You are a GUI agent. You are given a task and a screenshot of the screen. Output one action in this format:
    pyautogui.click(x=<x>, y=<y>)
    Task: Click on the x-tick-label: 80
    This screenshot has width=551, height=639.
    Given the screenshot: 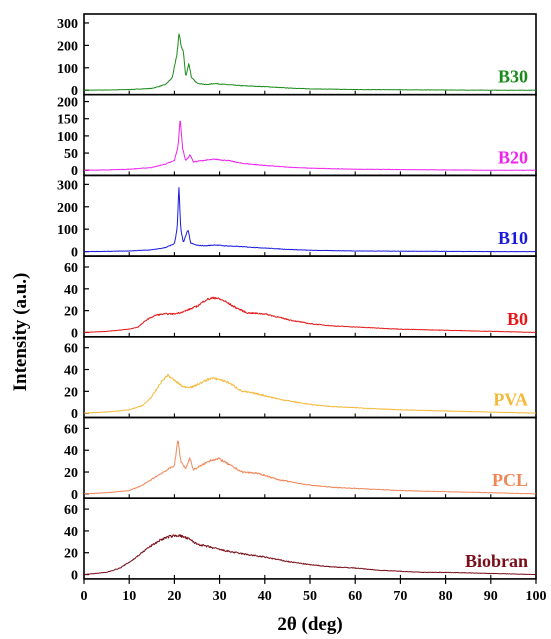 What is the action you would take?
    pyautogui.click(x=446, y=596)
    